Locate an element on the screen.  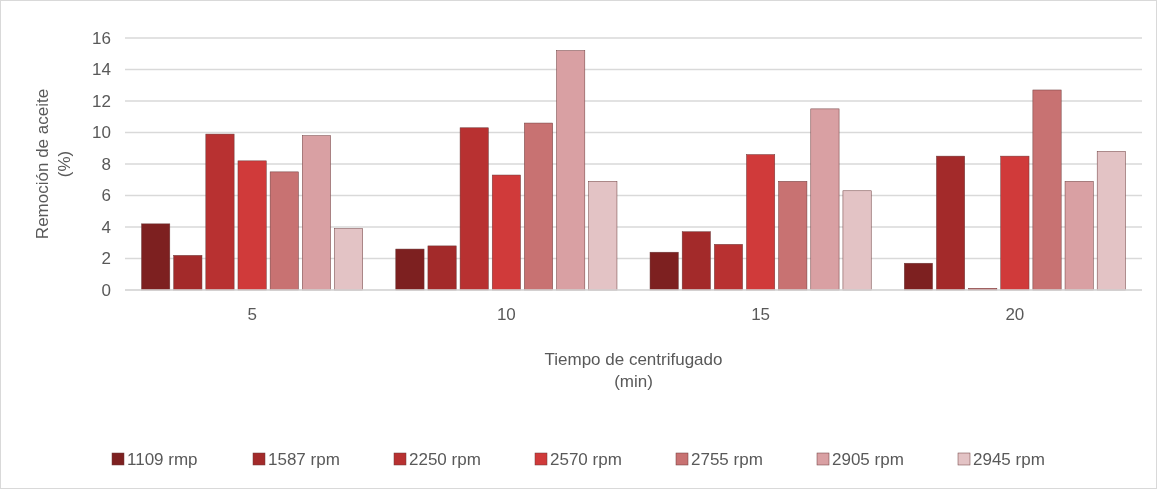
x-tick-label: 10 is located at coordinates (506, 314).